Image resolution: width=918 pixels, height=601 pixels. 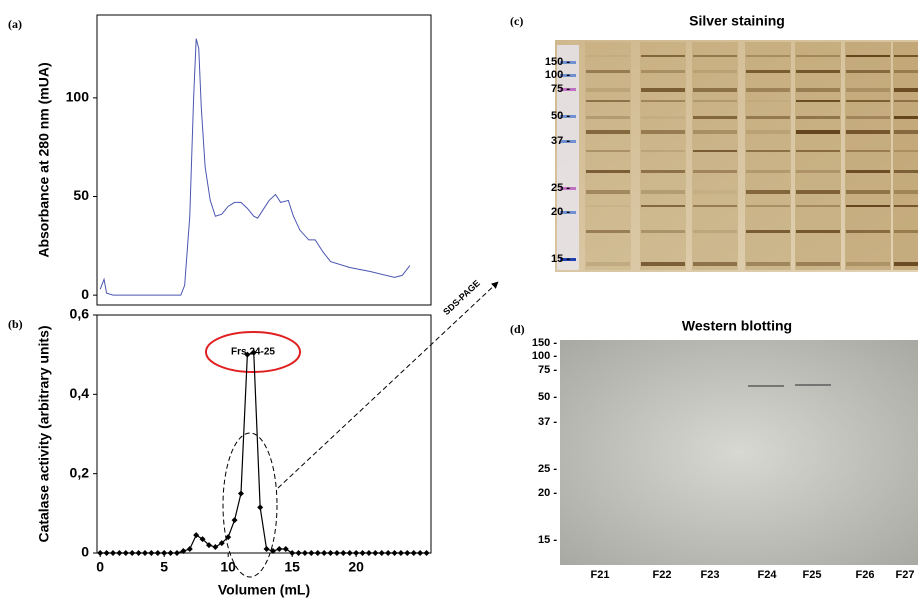 I want to click on lane-label: F26, so click(x=865, y=575).